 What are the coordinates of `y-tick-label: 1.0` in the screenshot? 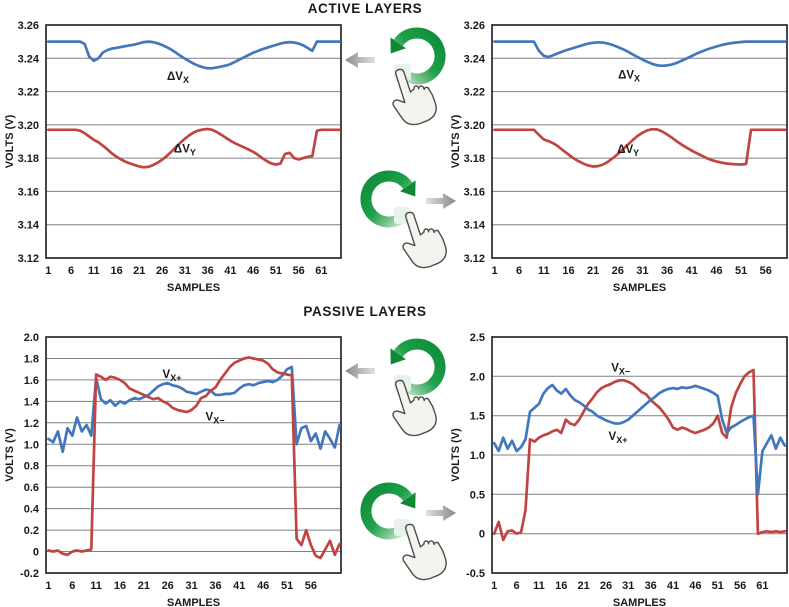 It's located at (477, 456).